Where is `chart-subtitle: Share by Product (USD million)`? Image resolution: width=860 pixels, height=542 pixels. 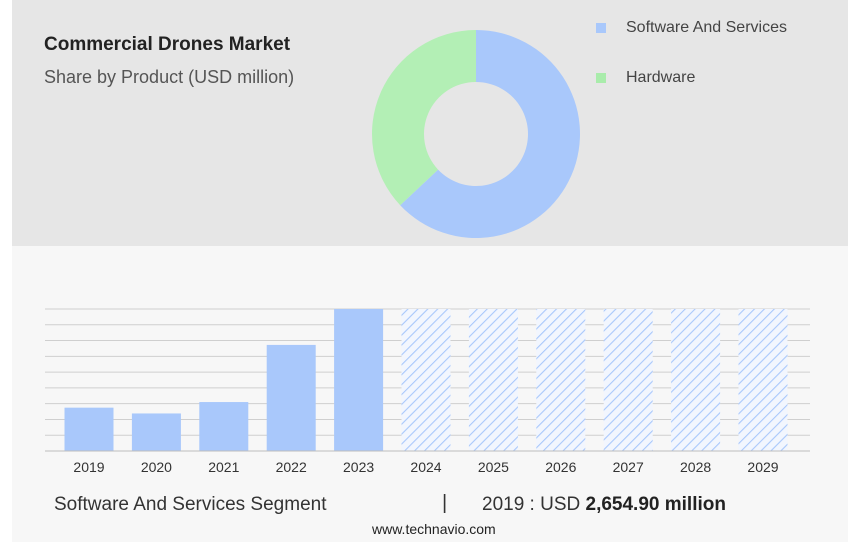
chart-subtitle: Share by Product (USD million) is located at coordinates (169, 77).